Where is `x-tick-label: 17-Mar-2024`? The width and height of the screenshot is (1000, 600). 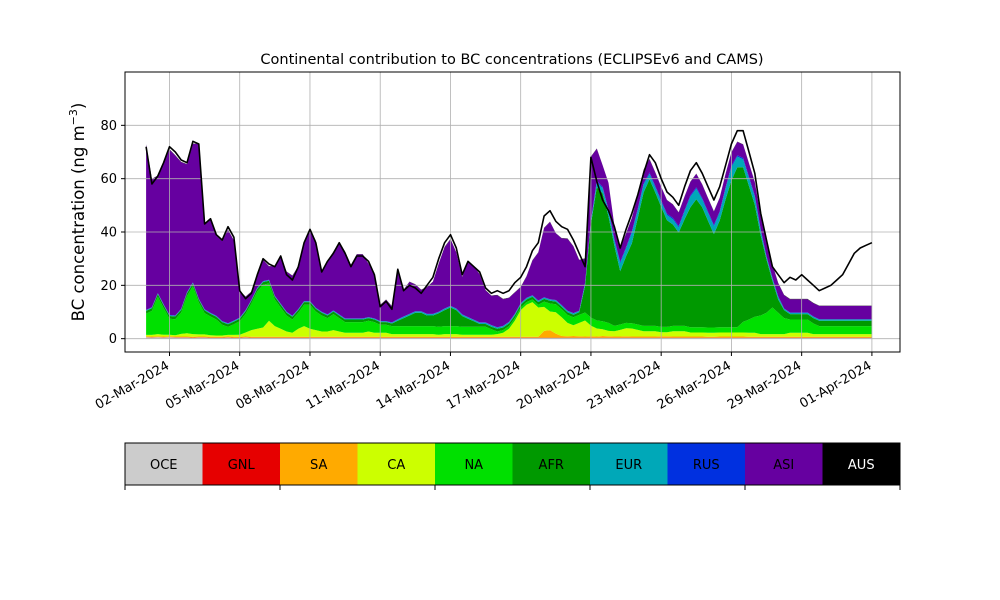 x-tick-label: 17-Mar-2024 is located at coordinates (483, 385).